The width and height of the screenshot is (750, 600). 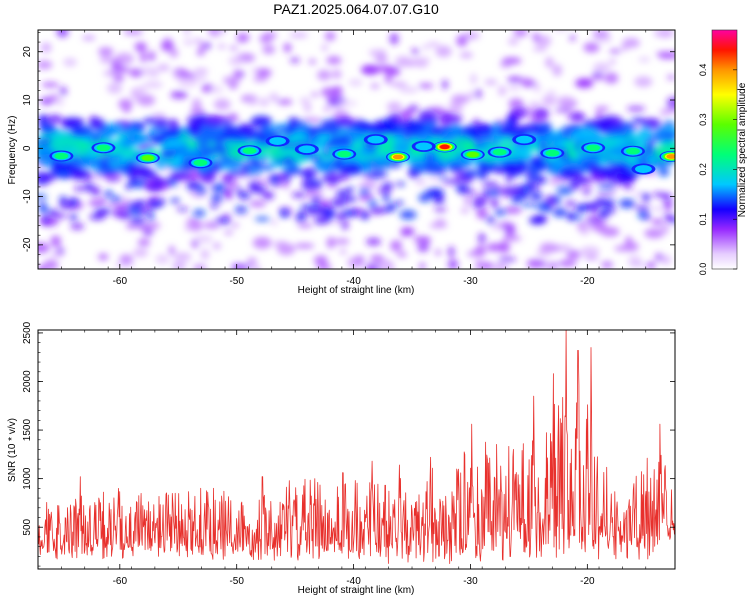 What do you see at coordinates (742, 149) in the screenshot?
I see `colorbar-label: Normalized spectral amplitude` at bounding box center [742, 149].